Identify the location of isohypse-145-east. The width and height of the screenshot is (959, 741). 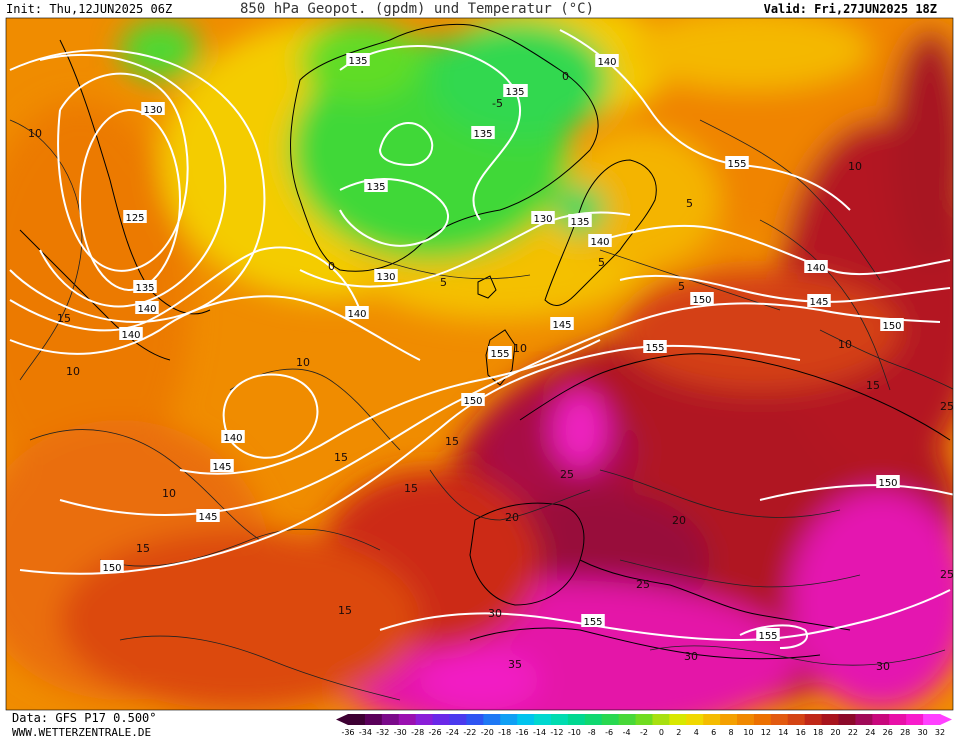
(785, 288).